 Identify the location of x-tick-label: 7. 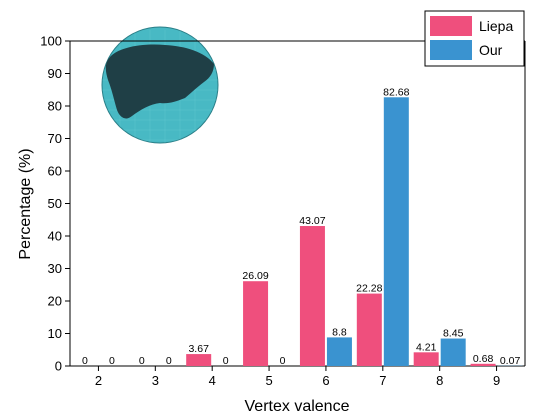
(382, 380).